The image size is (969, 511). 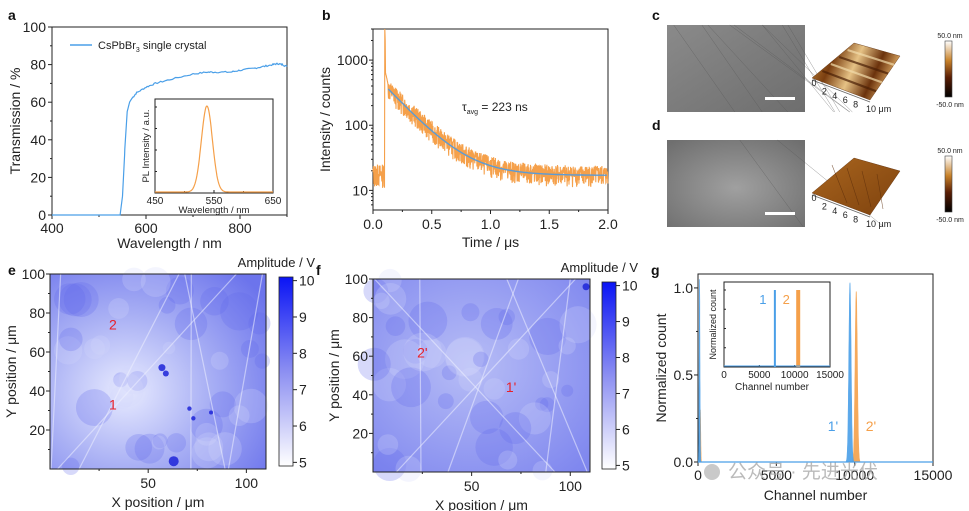 What do you see at coordinates (360, 395) in the screenshot?
I see `panel-f-ytick-label: 40` at bounding box center [360, 395].